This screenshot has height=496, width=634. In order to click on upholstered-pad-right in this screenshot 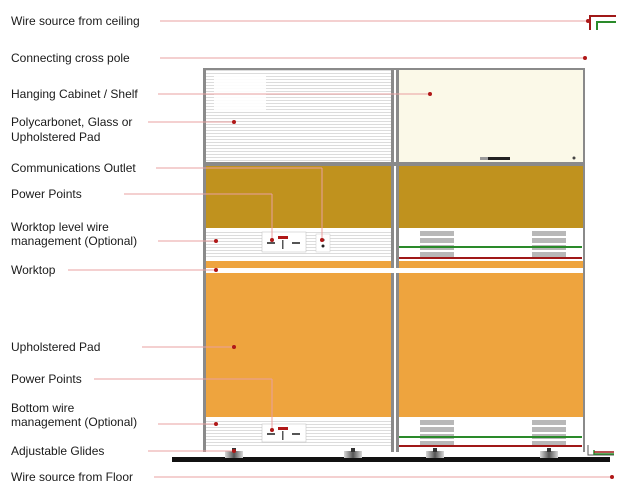, I will do `click(491, 345)`.